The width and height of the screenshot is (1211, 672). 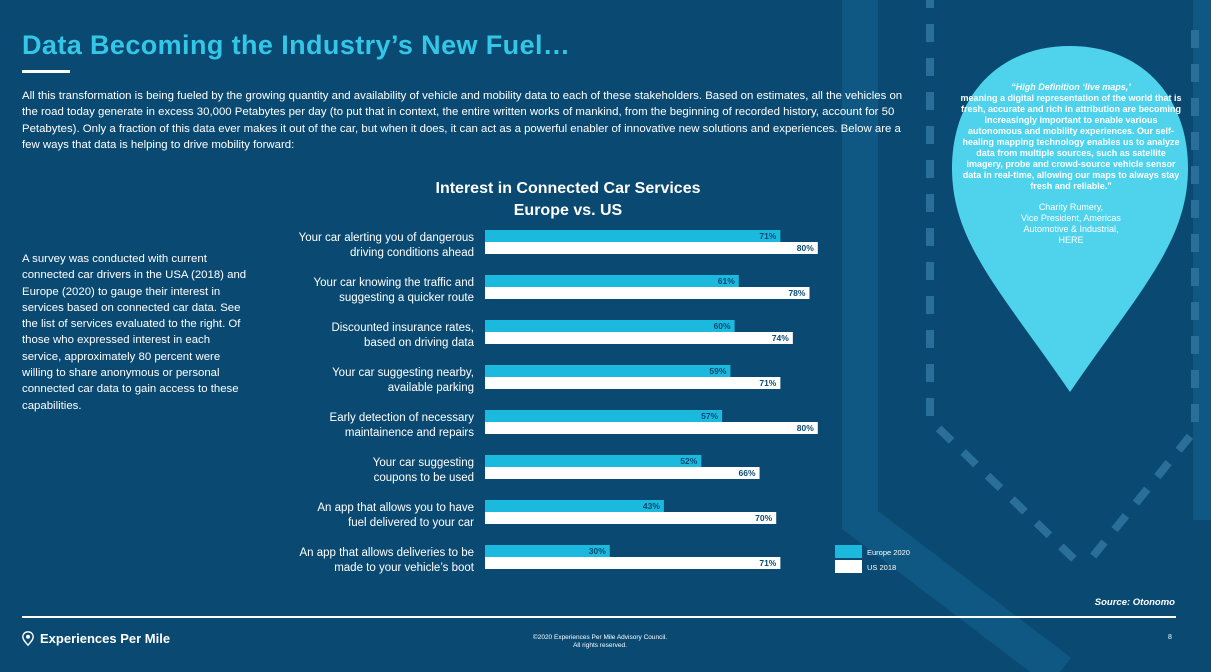 I want to click on pin-logo-icon, so click(x=28, y=638).